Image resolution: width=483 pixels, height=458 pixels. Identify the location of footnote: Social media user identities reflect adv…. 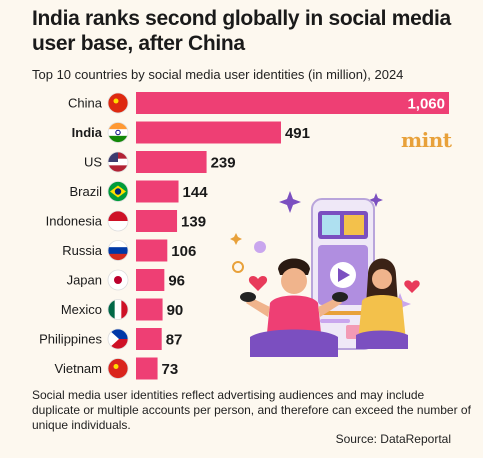
(251, 410).